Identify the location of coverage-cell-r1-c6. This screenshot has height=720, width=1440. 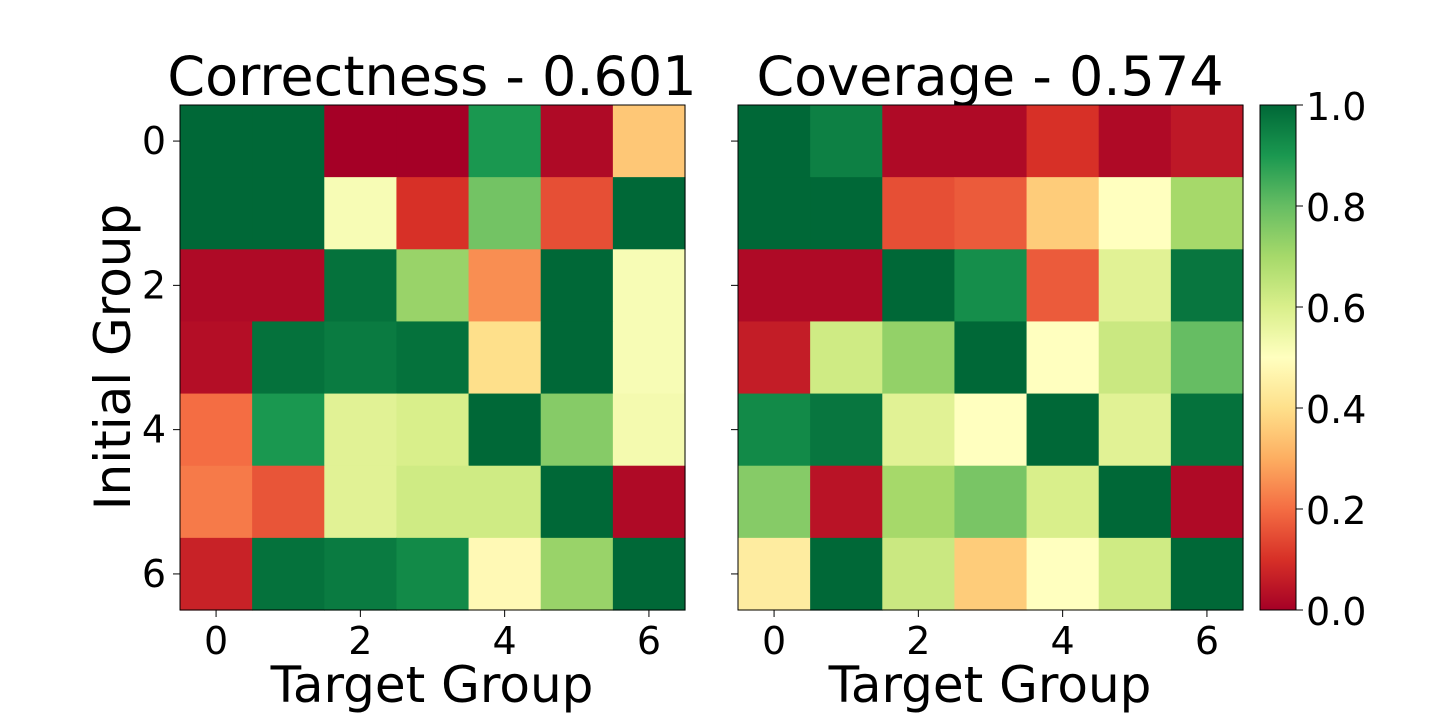
(1207, 213).